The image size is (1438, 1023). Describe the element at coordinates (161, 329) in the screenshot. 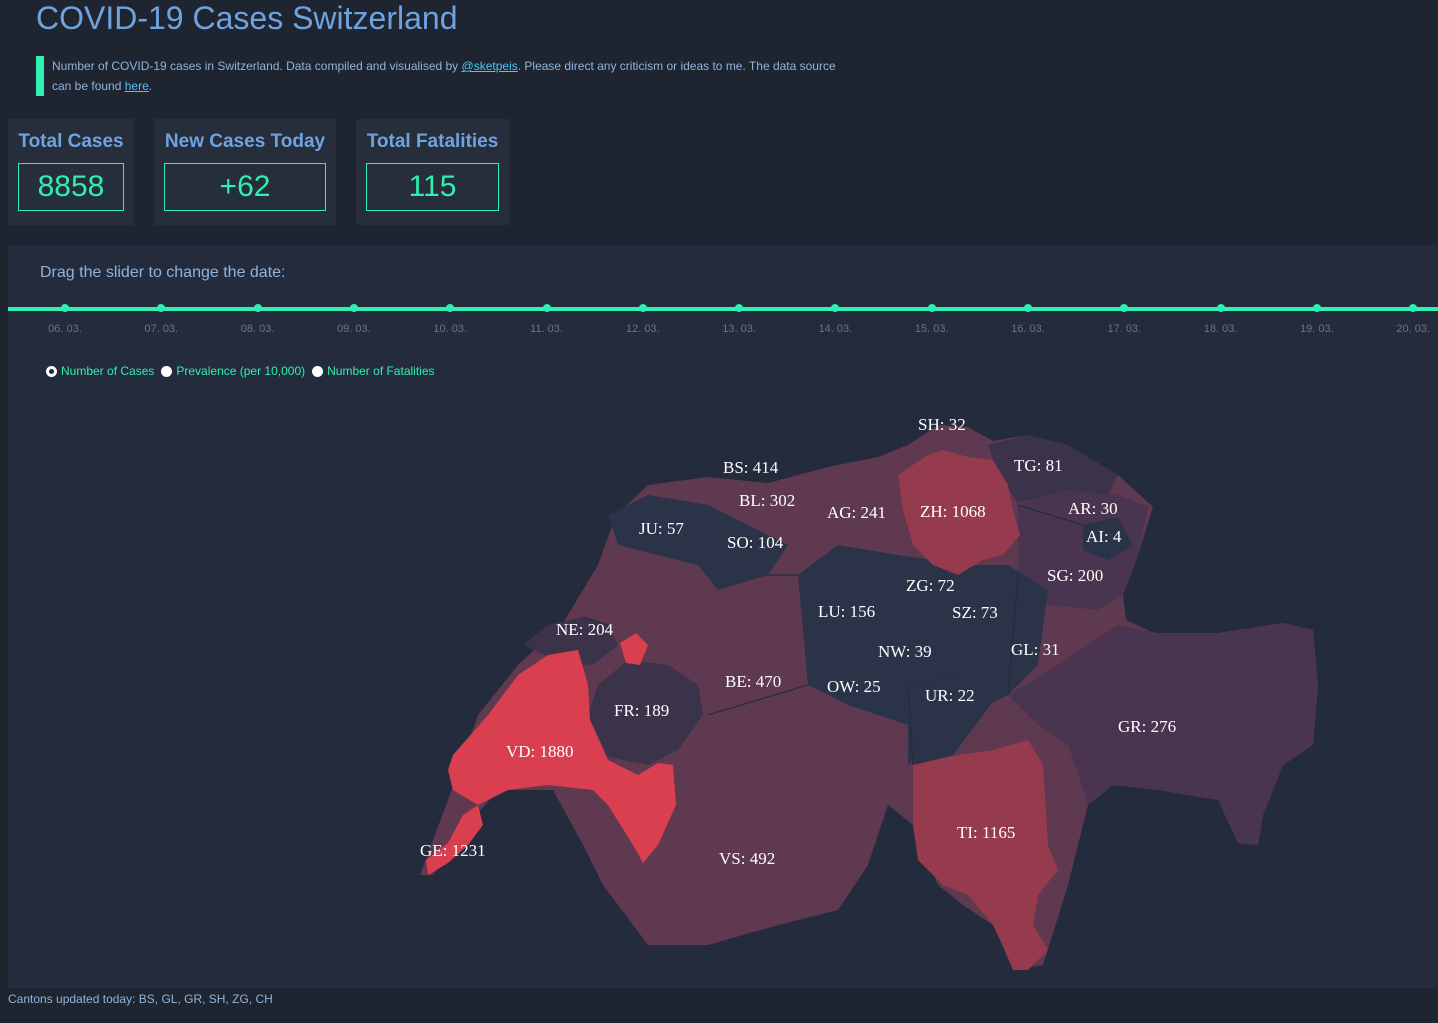

I see `slider-date-label: 07. 03.` at that location.